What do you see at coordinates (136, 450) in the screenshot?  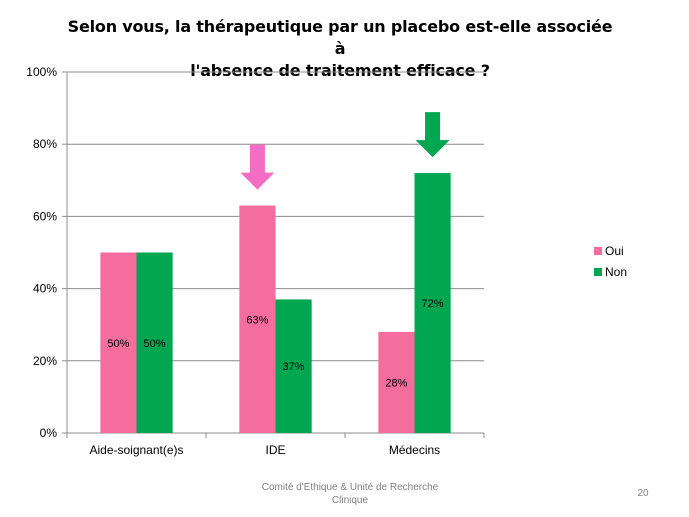 I see `category-label: Aide-soignant(e)s` at bounding box center [136, 450].